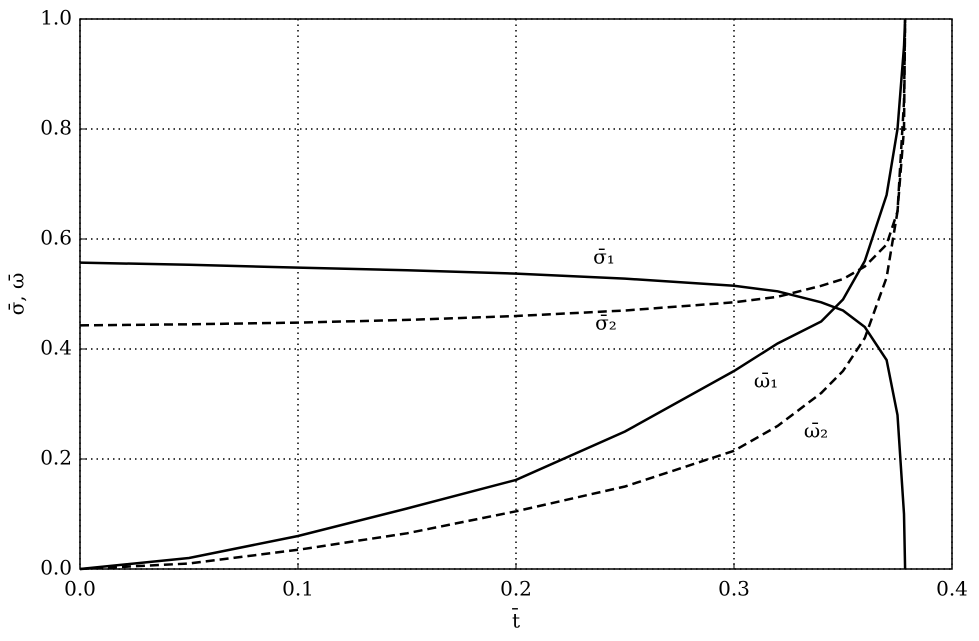  I want to click on y-tick-label: 0.0, so click(56, 568).